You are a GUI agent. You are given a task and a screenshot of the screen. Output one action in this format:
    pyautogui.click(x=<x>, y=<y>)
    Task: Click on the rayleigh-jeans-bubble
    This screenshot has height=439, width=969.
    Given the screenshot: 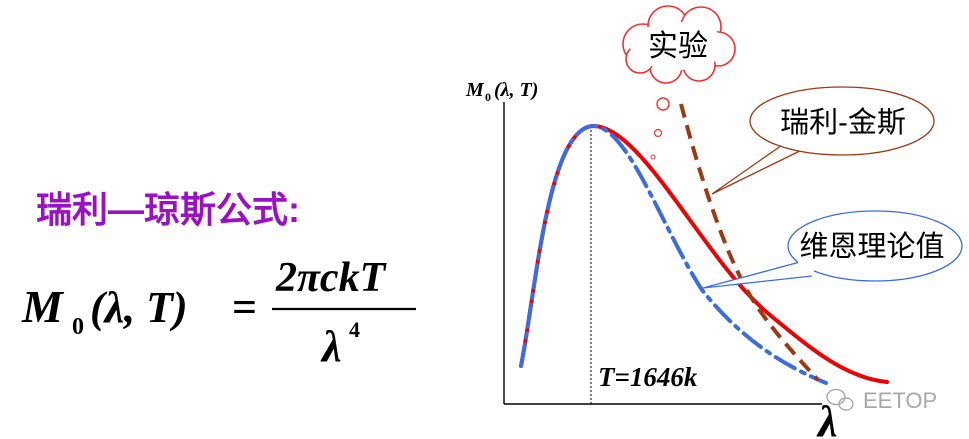 What is the action you would take?
    pyautogui.click(x=842, y=121)
    